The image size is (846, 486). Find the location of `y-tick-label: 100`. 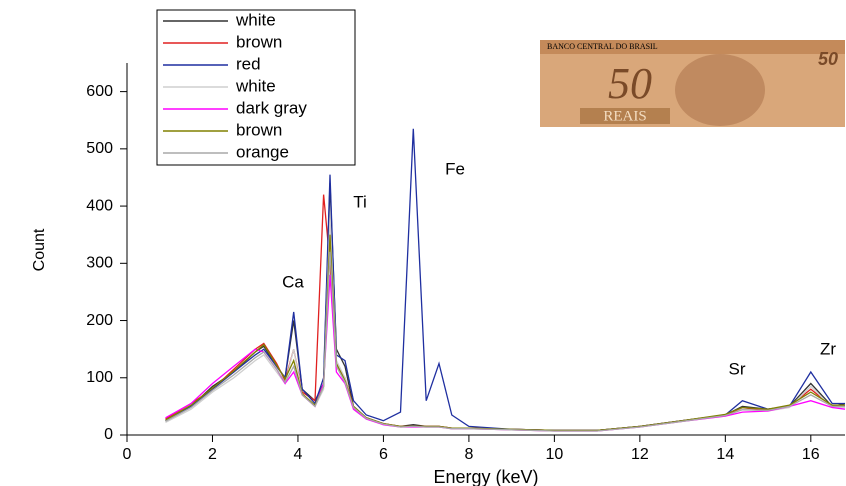

y-tick-label: 100 is located at coordinates (99, 377).